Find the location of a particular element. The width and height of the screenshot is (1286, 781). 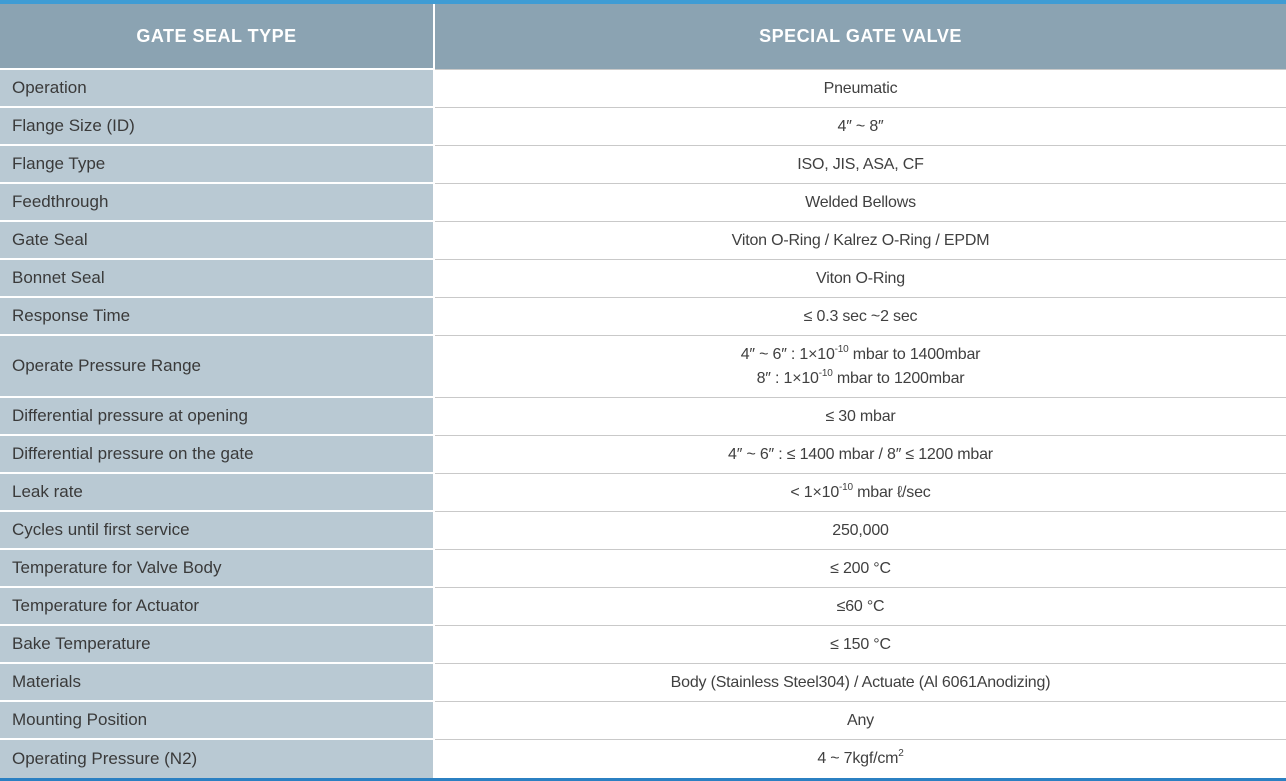

table-row: Temperature for Actuator ≤60 °C is located at coordinates (643, 607).